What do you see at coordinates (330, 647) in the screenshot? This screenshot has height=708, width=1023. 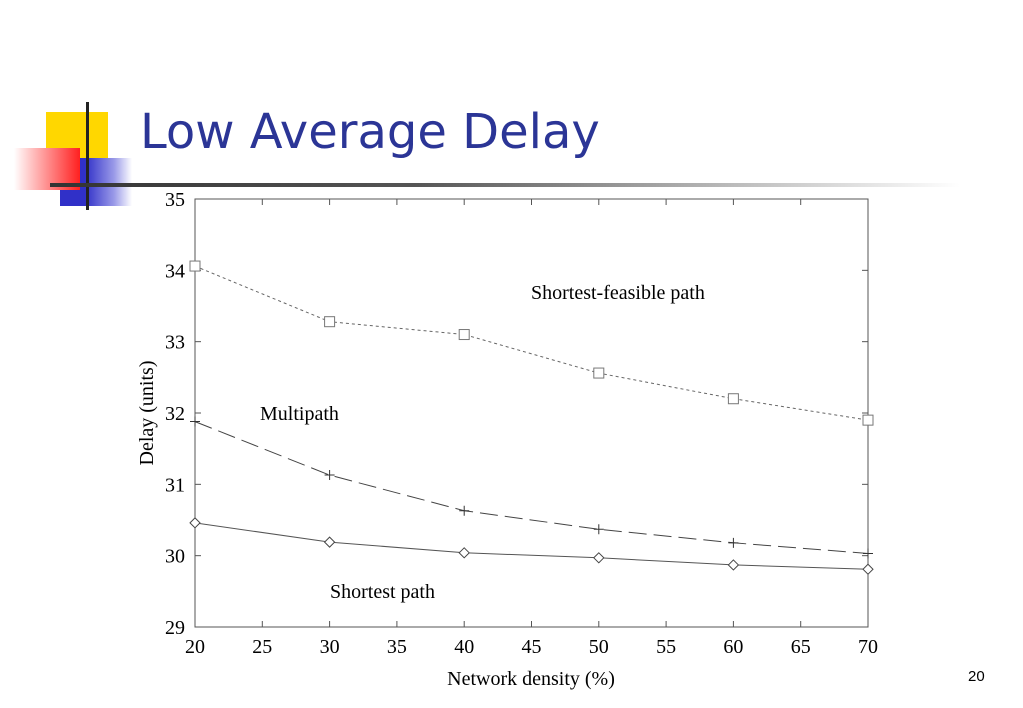 I see `x-tick-label: 30` at bounding box center [330, 647].